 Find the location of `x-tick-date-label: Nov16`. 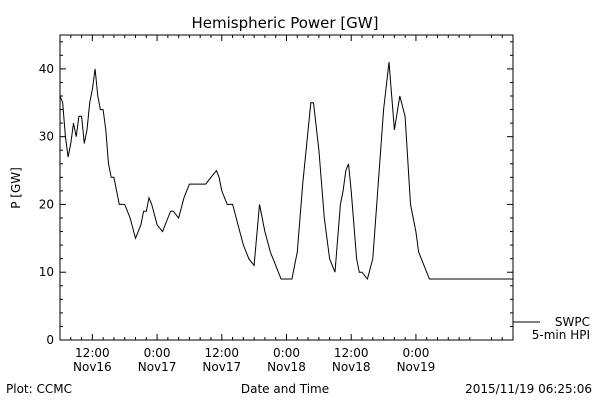

x-tick-date-label: Nov16 is located at coordinates (92, 367).